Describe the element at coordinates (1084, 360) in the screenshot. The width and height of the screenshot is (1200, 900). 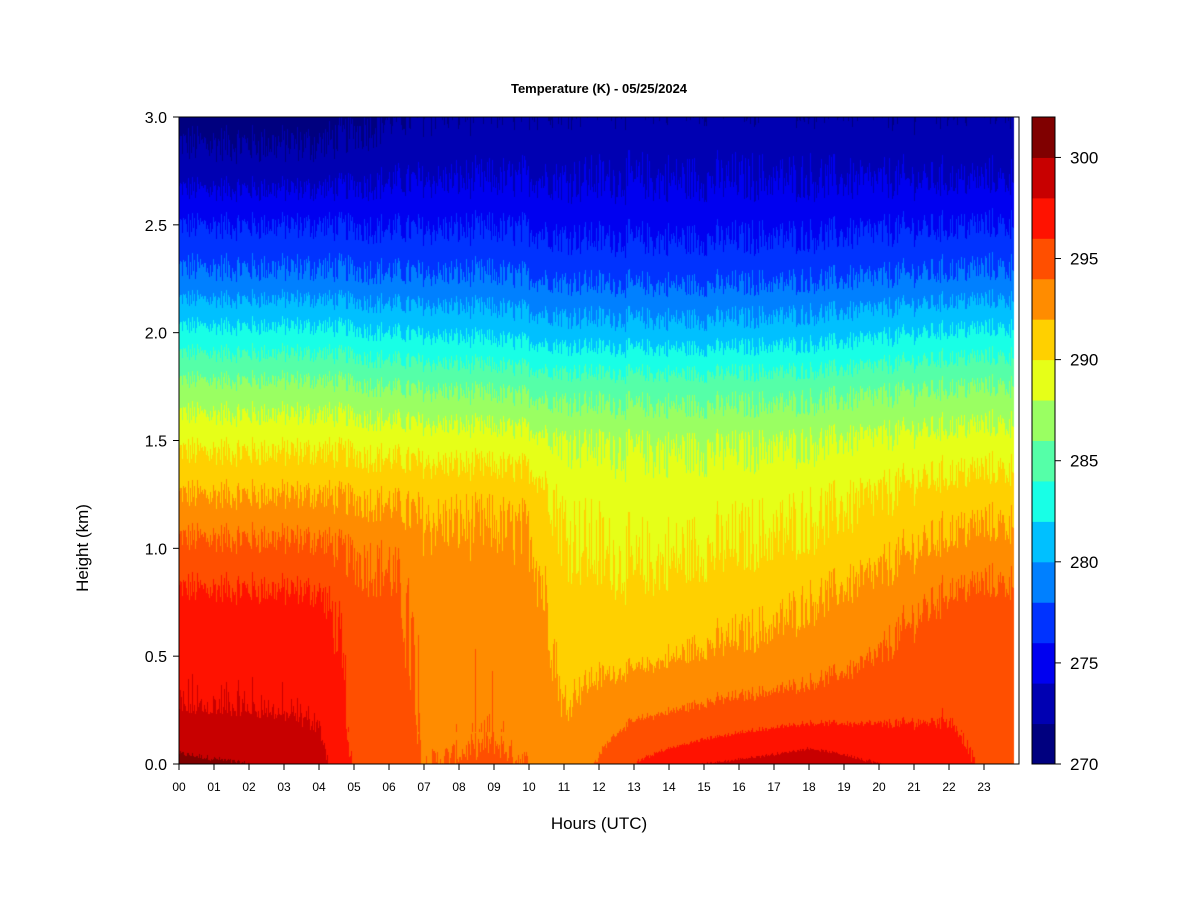
I see `colorbar-tick-label: 290` at that location.